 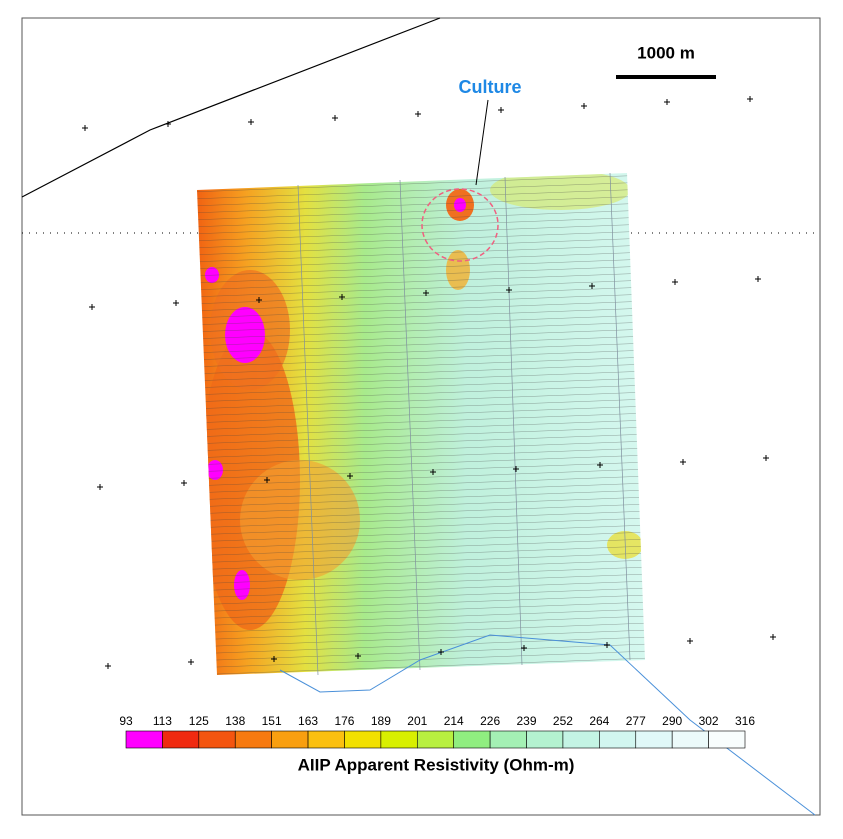 I want to click on scale-bar-label: 1000 m, so click(x=666, y=52).